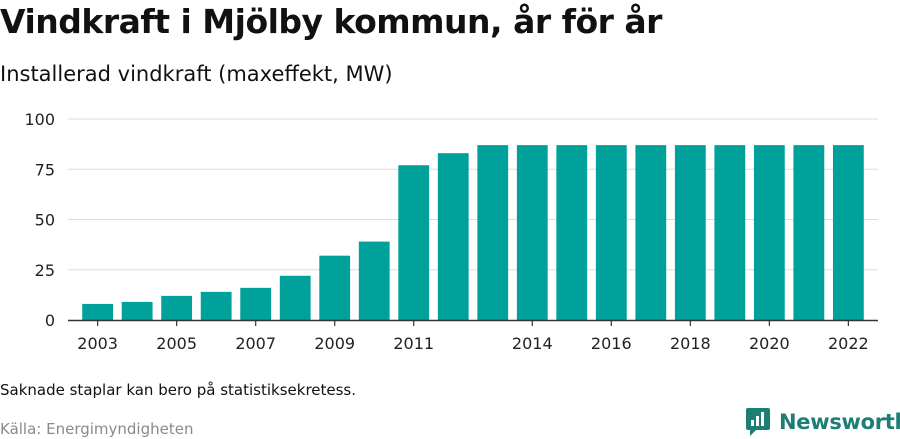 The image size is (900, 439). Describe the element at coordinates (39, 119) in the screenshot. I see `y-tick-label: 100` at that location.